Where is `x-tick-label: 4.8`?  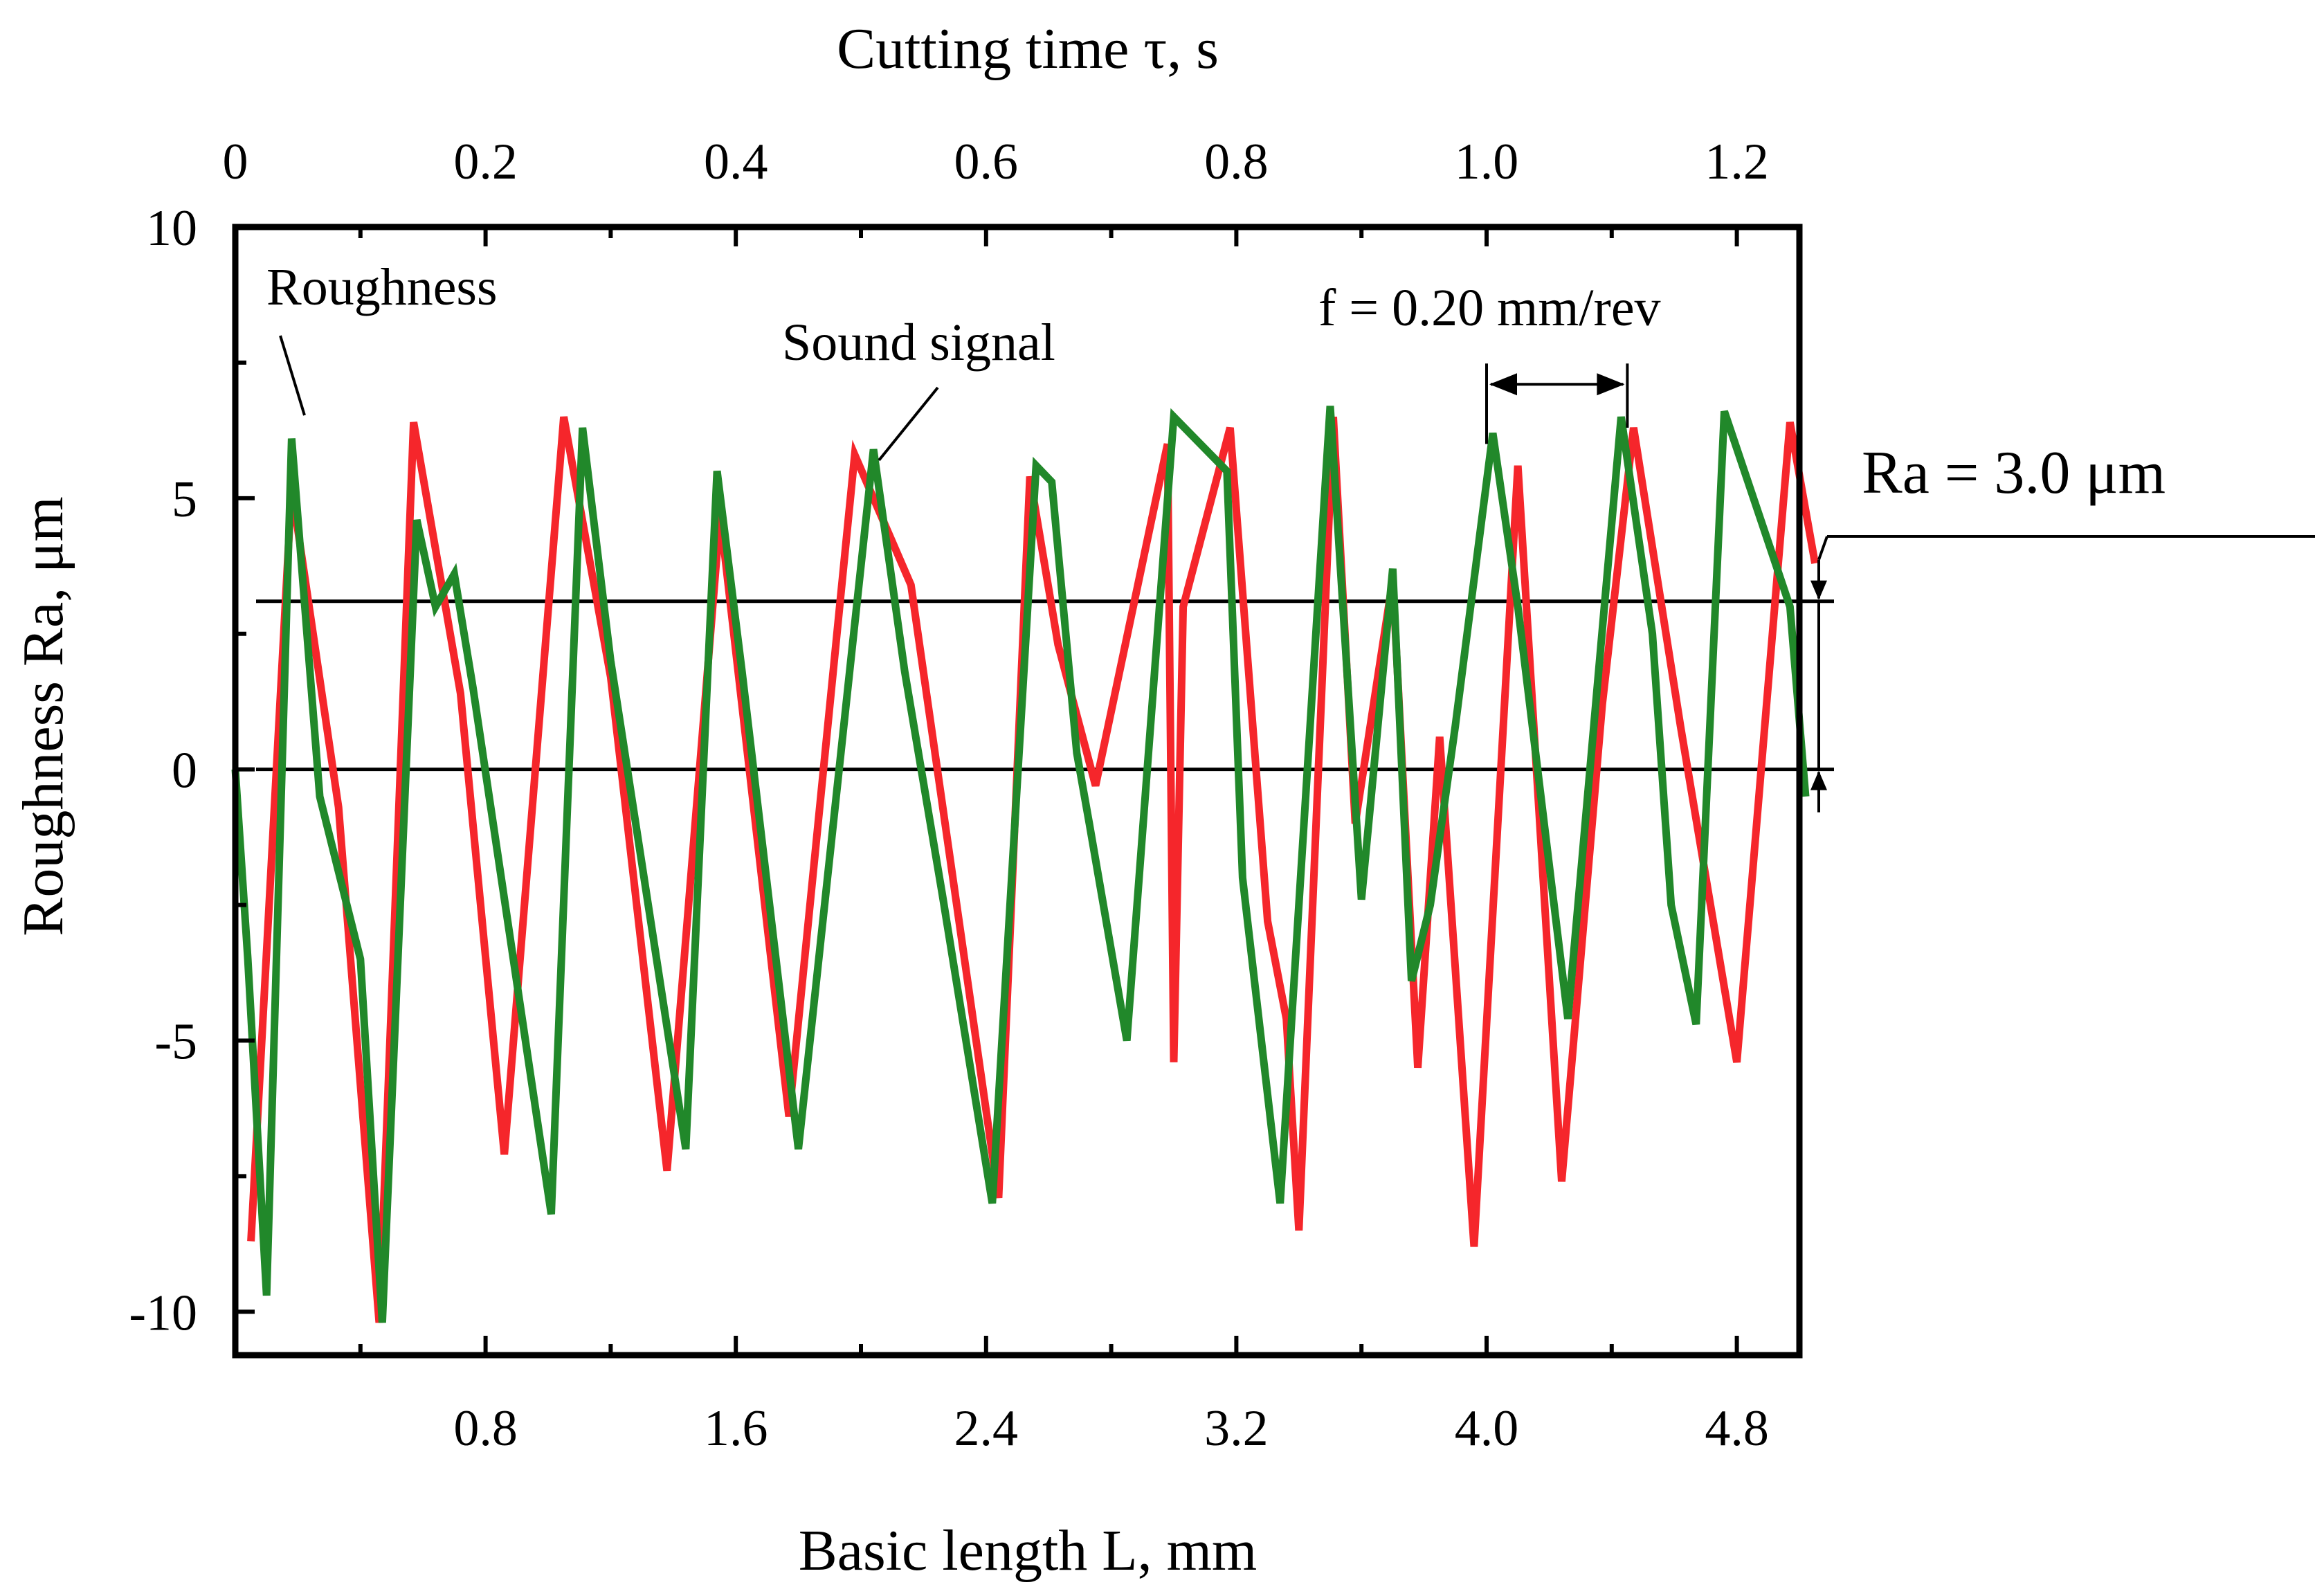 x-tick-label: 4.8 is located at coordinates (1737, 1428).